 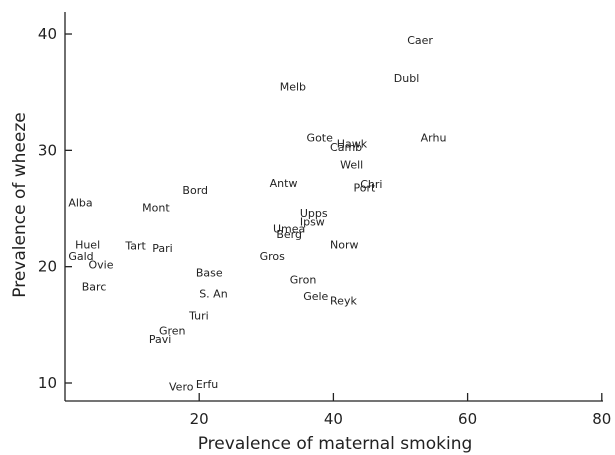 What do you see at coordinates (601, 419) in the screenshot?
I see `x-tick-label: 80` at bounding box center [601, 419].